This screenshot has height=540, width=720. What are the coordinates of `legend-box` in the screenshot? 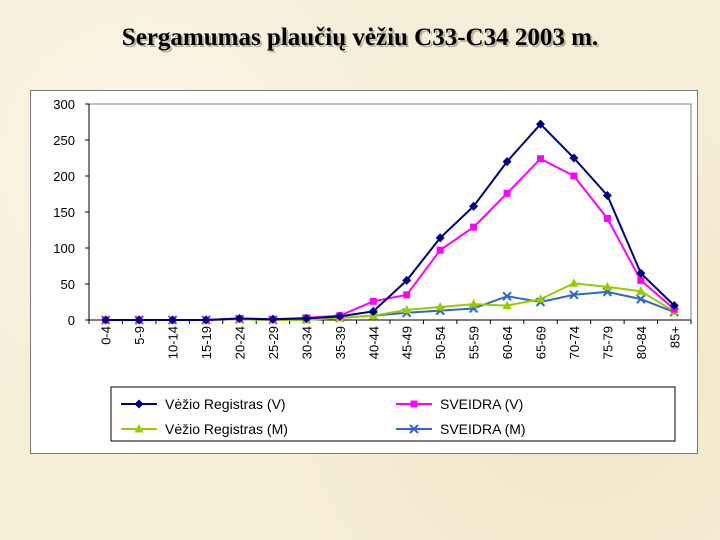 It's located at (393, 414).